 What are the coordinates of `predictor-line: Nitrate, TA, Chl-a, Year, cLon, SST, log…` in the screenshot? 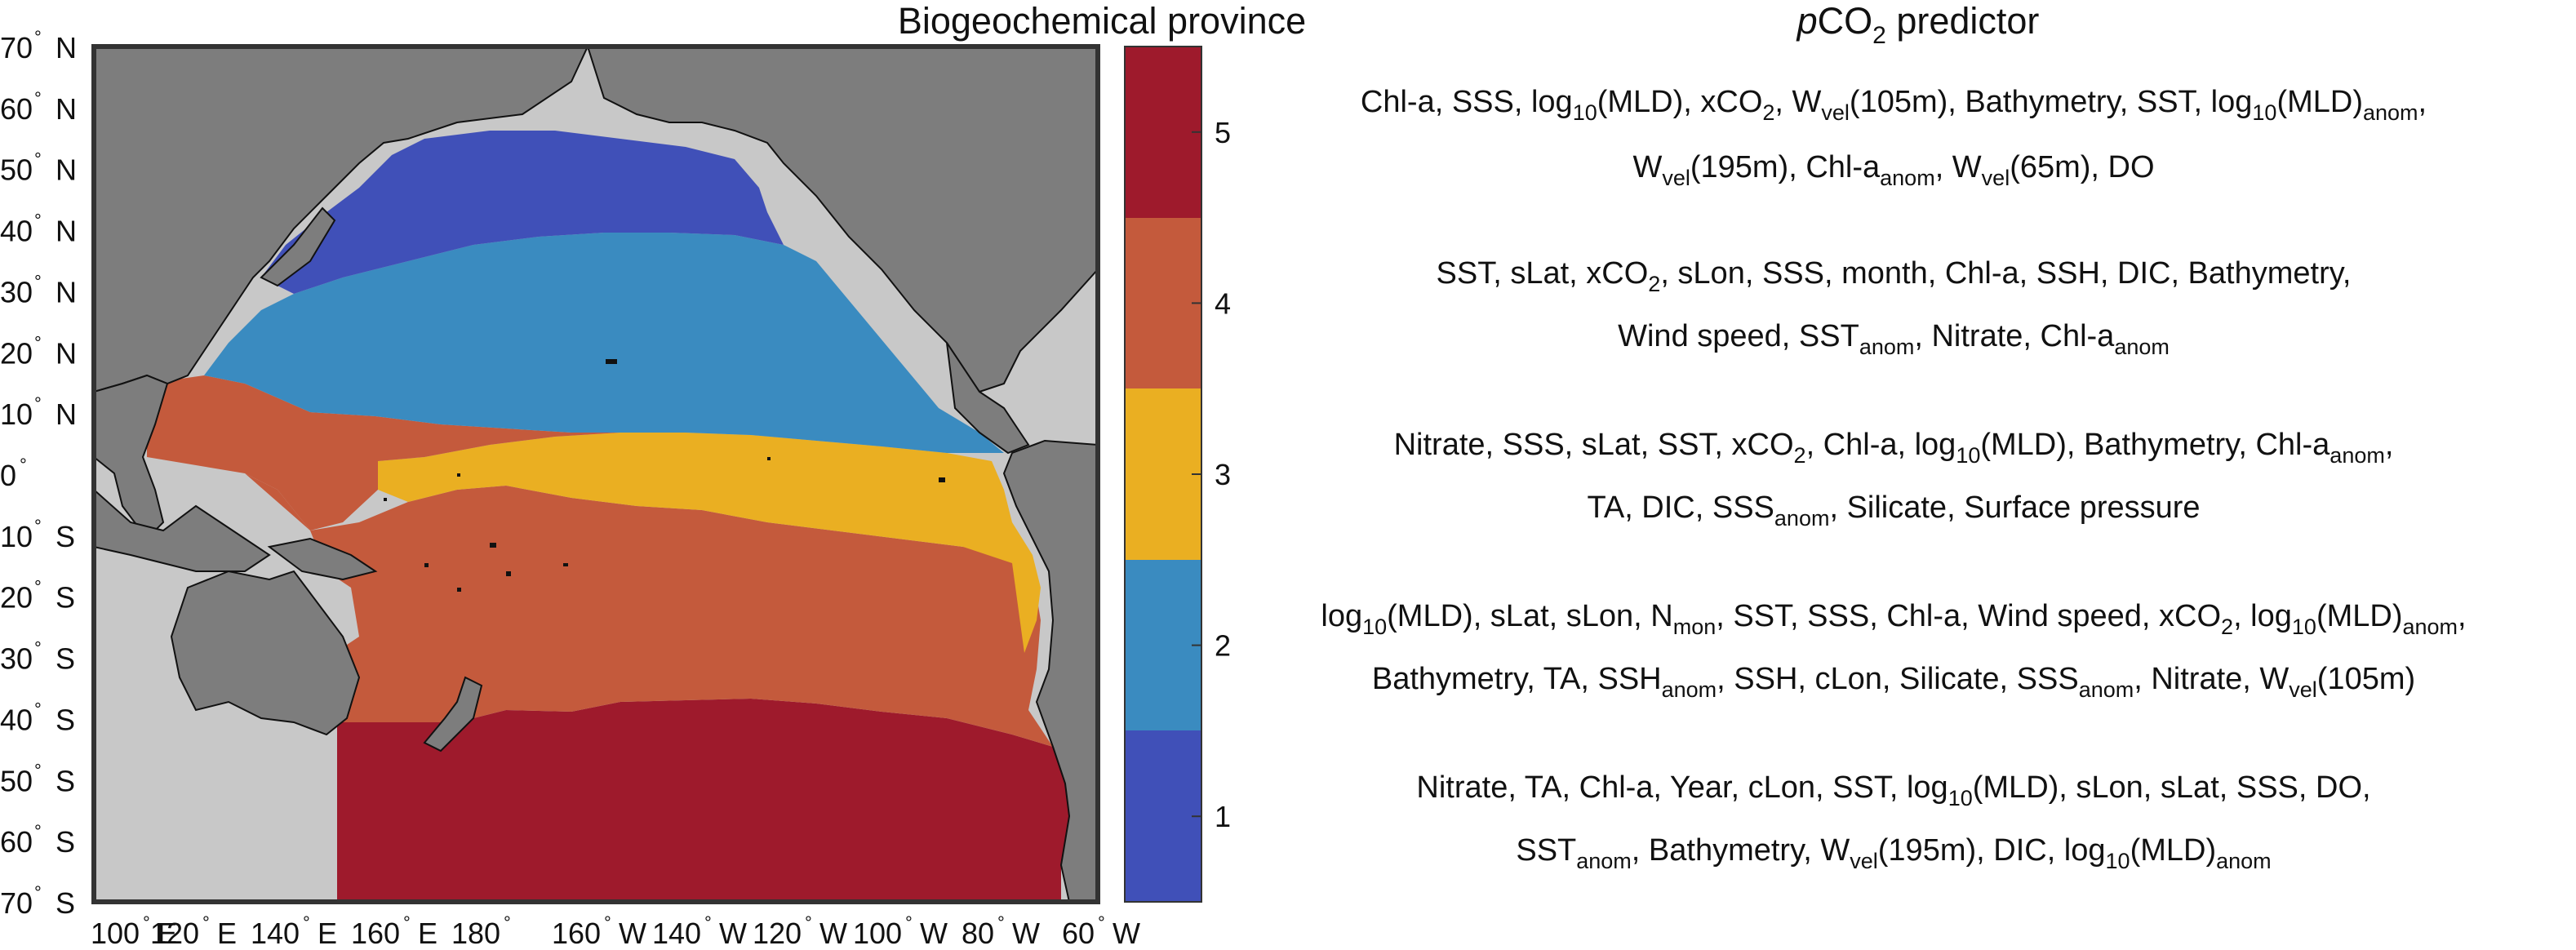 It's located at (1893, 790).